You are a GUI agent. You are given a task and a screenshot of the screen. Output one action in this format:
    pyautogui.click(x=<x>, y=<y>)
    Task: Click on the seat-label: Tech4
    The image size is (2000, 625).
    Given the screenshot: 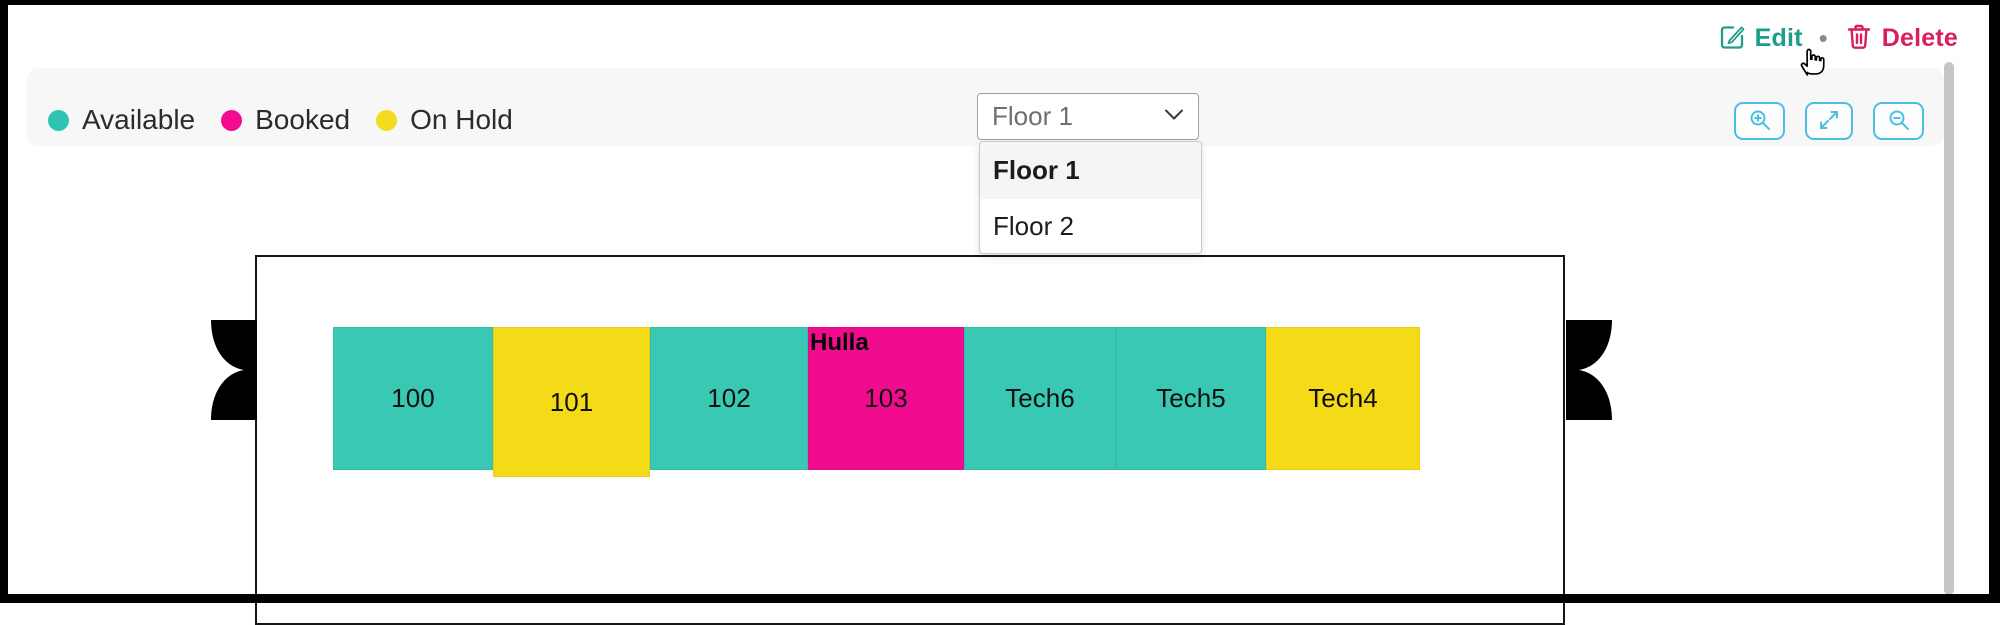 What is the action you would take?
    pyautogui.click(x=1343, y=398)
    